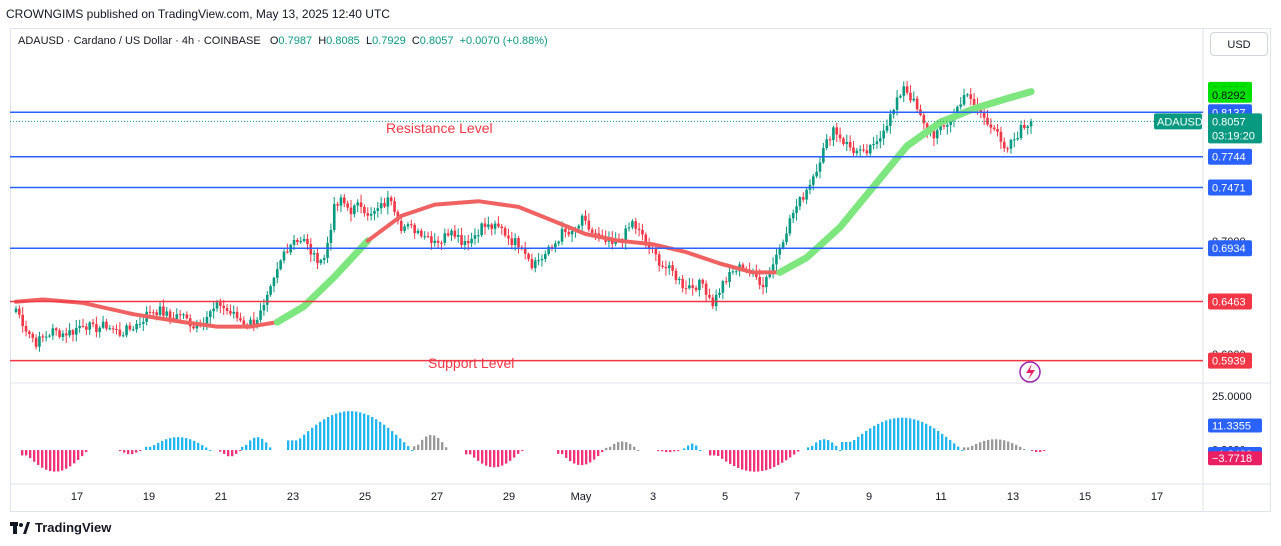  I want to click on x-tick-label: 7, so click(797, 497).